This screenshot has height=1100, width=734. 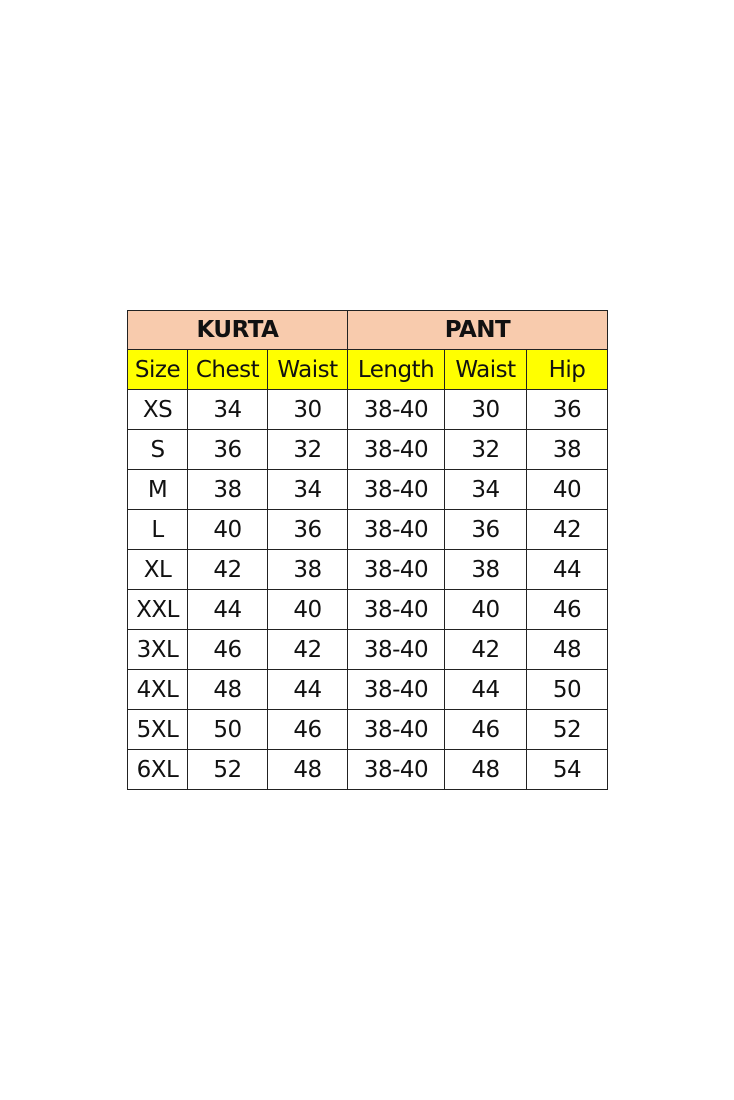 I want to click on table-cell: L, so click(x=157, y=529).